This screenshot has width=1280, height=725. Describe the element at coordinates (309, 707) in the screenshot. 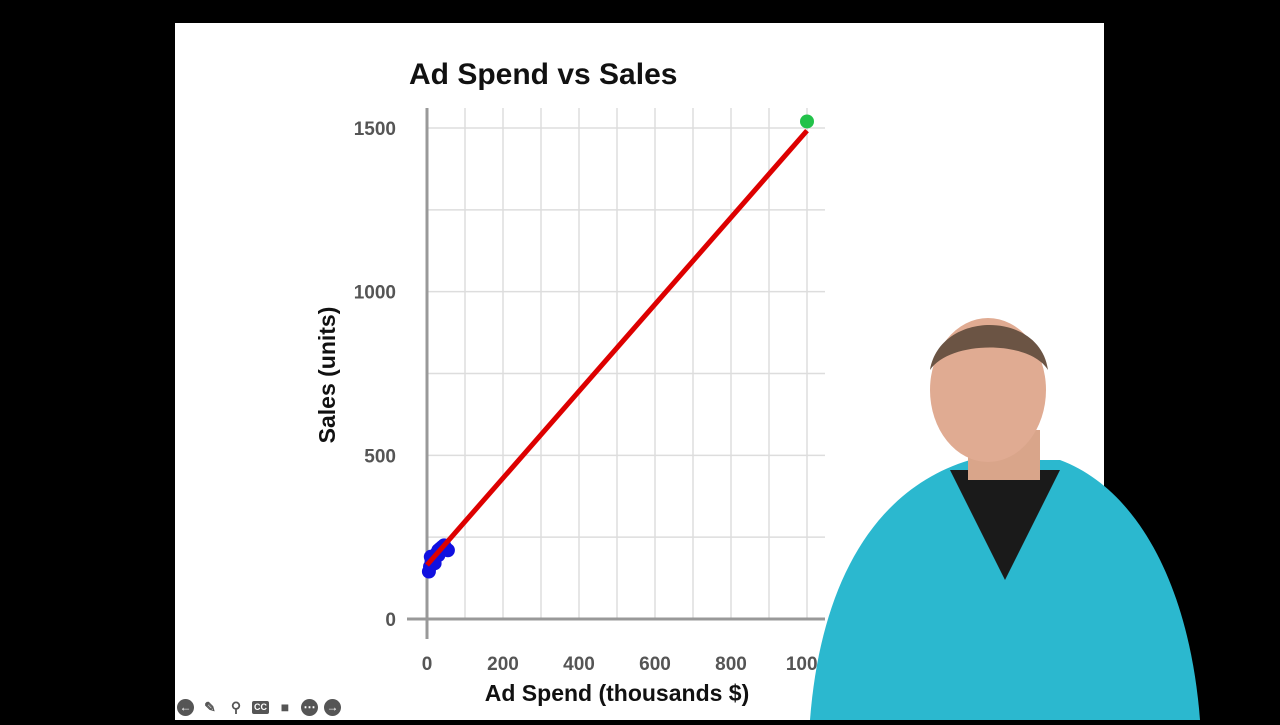

I see `more-icon: ⋯` at that location.